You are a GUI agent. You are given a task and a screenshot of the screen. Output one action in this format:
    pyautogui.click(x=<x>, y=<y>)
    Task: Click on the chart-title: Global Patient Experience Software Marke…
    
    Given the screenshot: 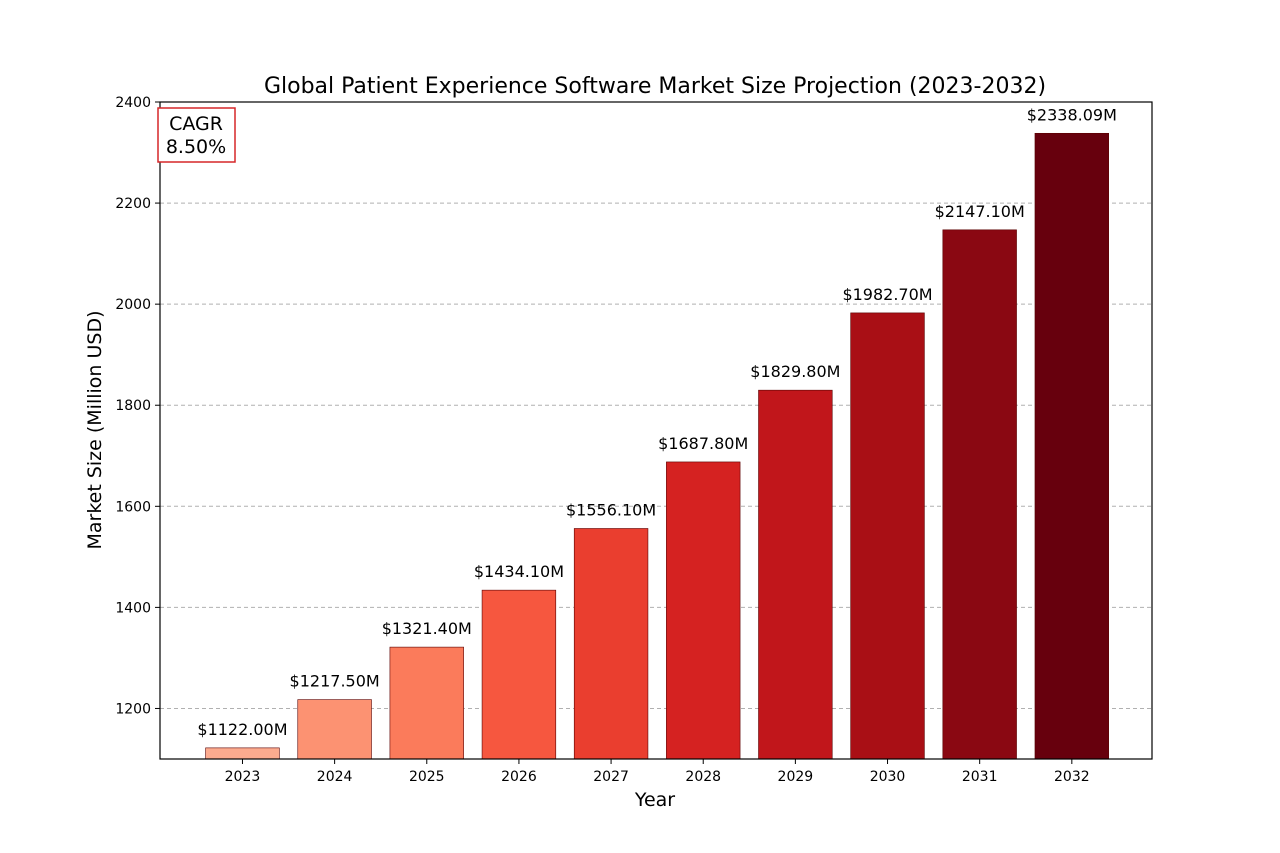 What is the action you would take?
    pyautogui.click(x=655, y=86)
    